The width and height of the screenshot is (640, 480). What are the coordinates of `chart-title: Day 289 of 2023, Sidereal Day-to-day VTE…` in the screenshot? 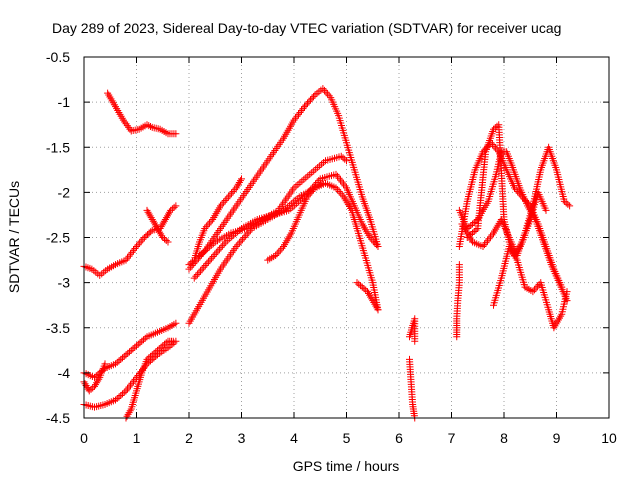 It's located at (306, 28).